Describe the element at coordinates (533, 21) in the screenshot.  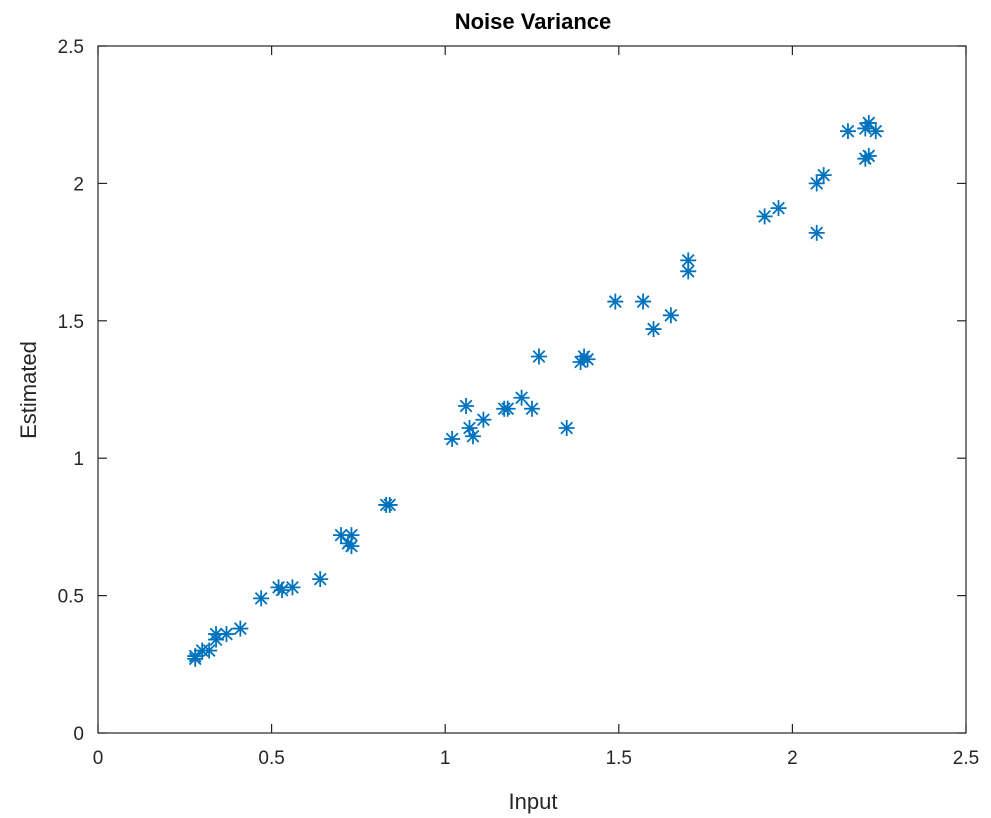
I see `chart-title: Noise Variance` at that location.